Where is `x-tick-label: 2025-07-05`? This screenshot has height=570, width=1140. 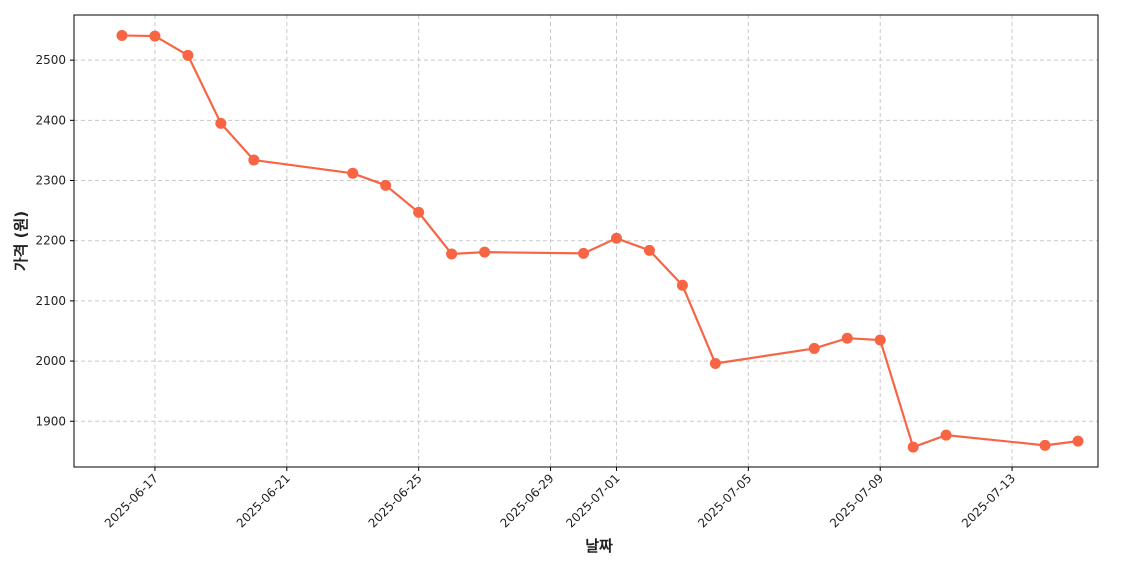
x-tick-label: 2025-07-05 is located at coordinates (724, 500).